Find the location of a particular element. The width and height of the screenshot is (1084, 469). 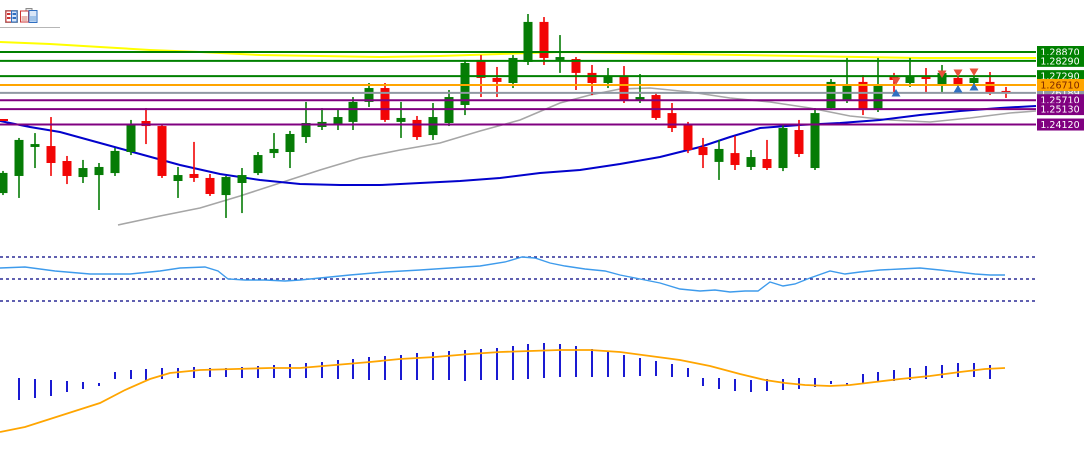

price-axis-label: 1.24120 is located at coordinates (1060, 124).